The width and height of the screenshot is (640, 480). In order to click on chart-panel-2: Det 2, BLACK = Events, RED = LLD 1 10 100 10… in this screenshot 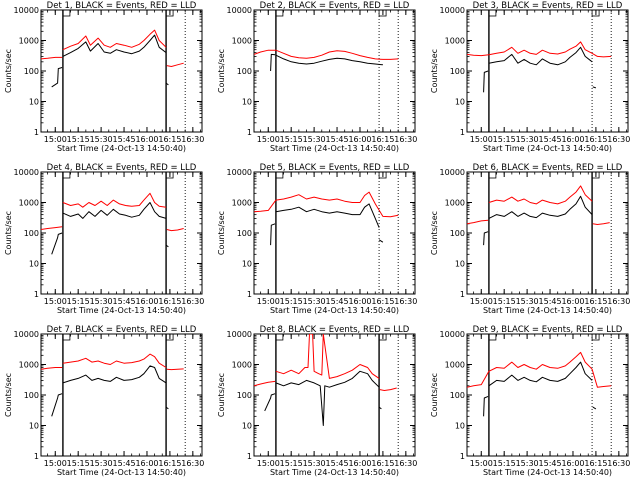, I will do `click(317, 77)`.